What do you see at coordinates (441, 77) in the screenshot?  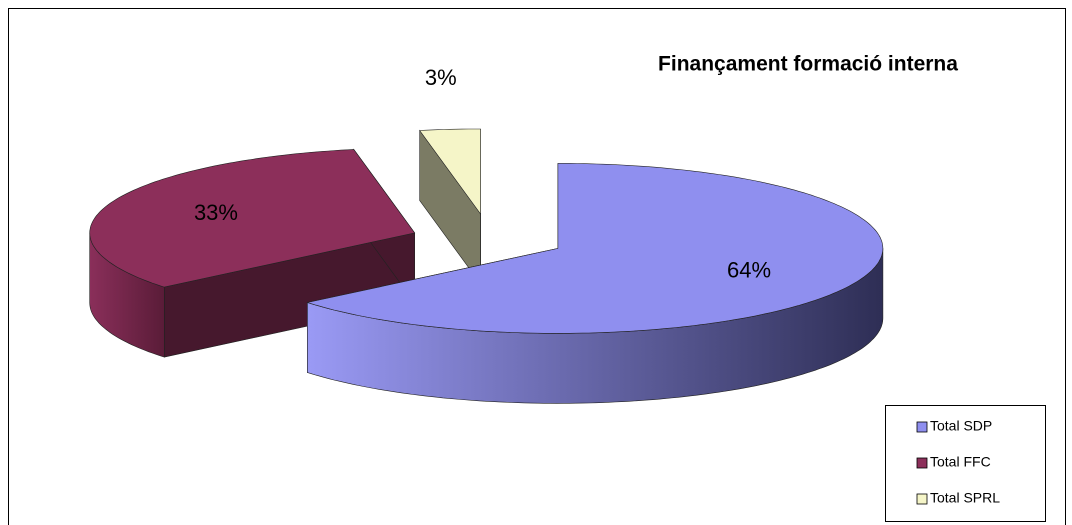 I see `data-label: 3%` at bounding box center [441, 77].